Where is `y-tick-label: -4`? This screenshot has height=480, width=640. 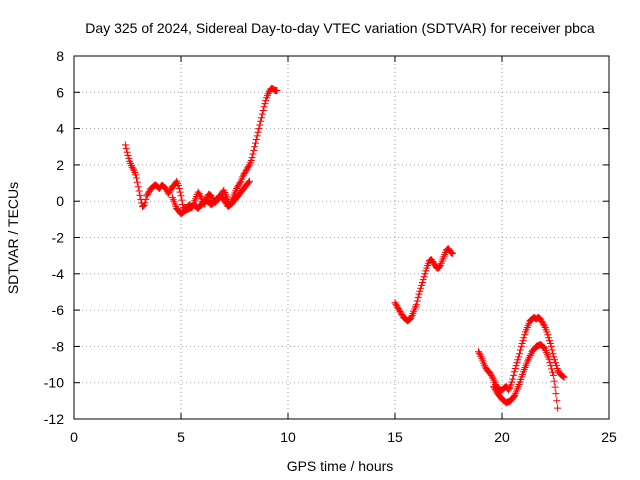 y-tick-label: -4 is located at coordinates (58, 274).